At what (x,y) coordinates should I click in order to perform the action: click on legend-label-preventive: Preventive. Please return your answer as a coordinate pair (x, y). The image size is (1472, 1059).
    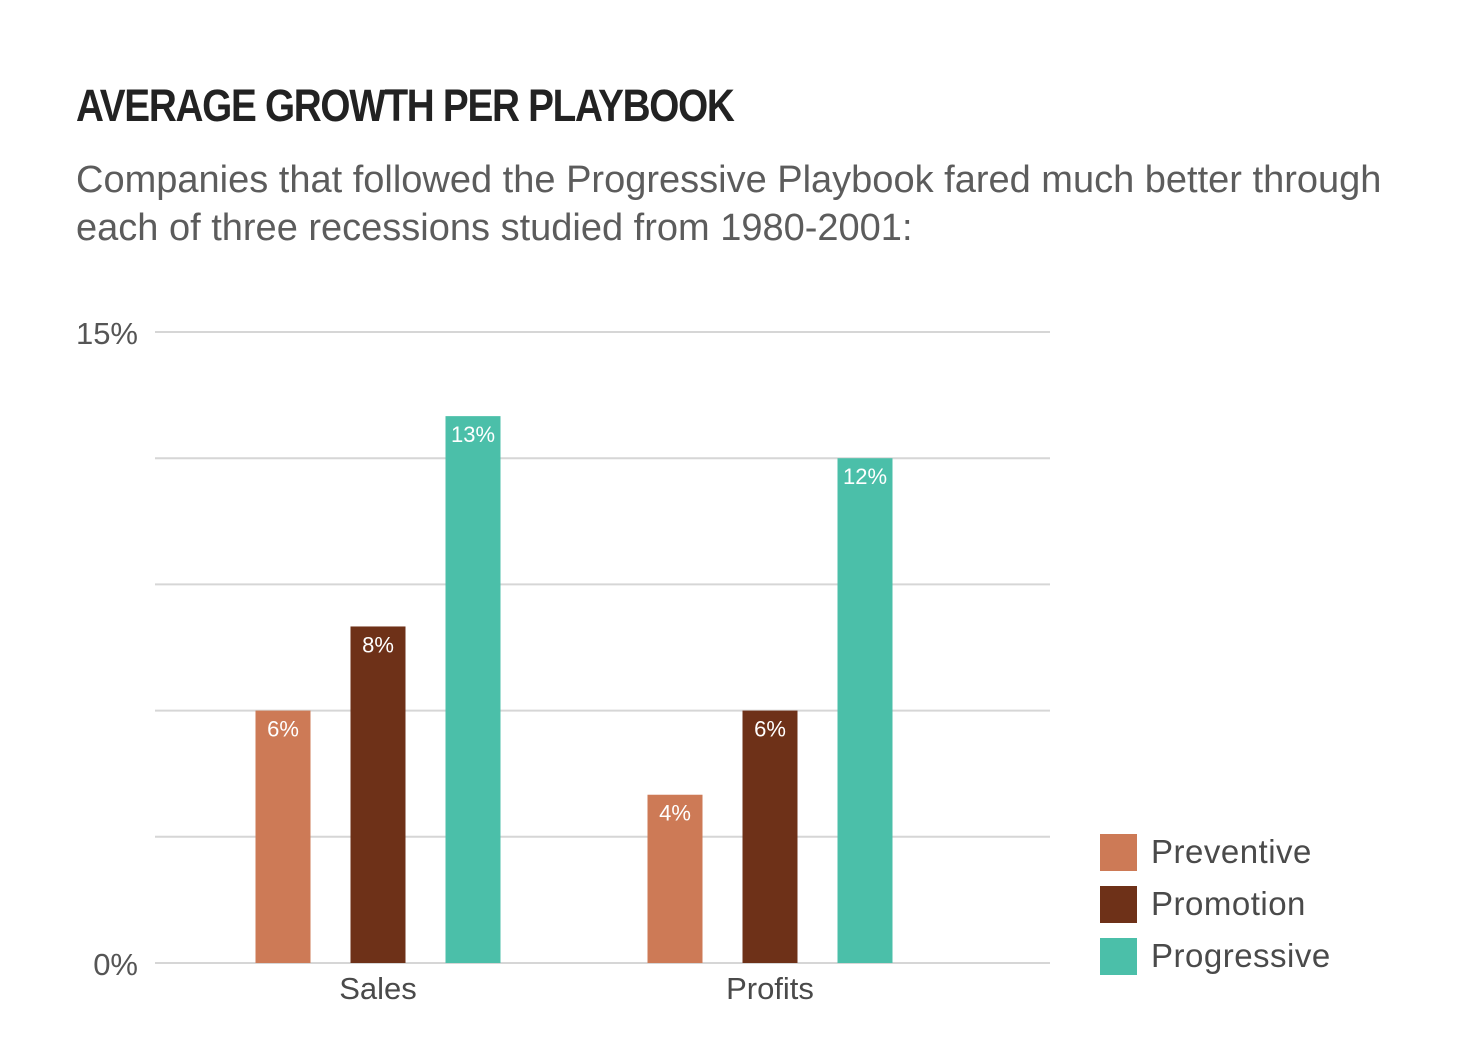
    Looking at the image, I should click on (1231, 851).